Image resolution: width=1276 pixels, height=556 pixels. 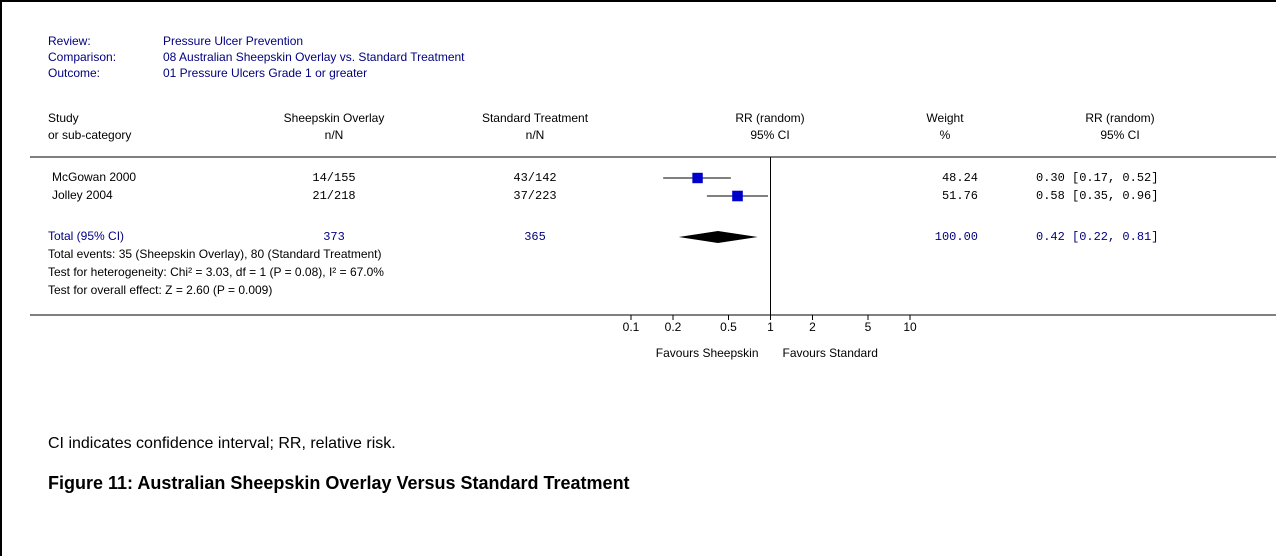 I want to click on header-label: Outcome:, so click(x=74, y=73).